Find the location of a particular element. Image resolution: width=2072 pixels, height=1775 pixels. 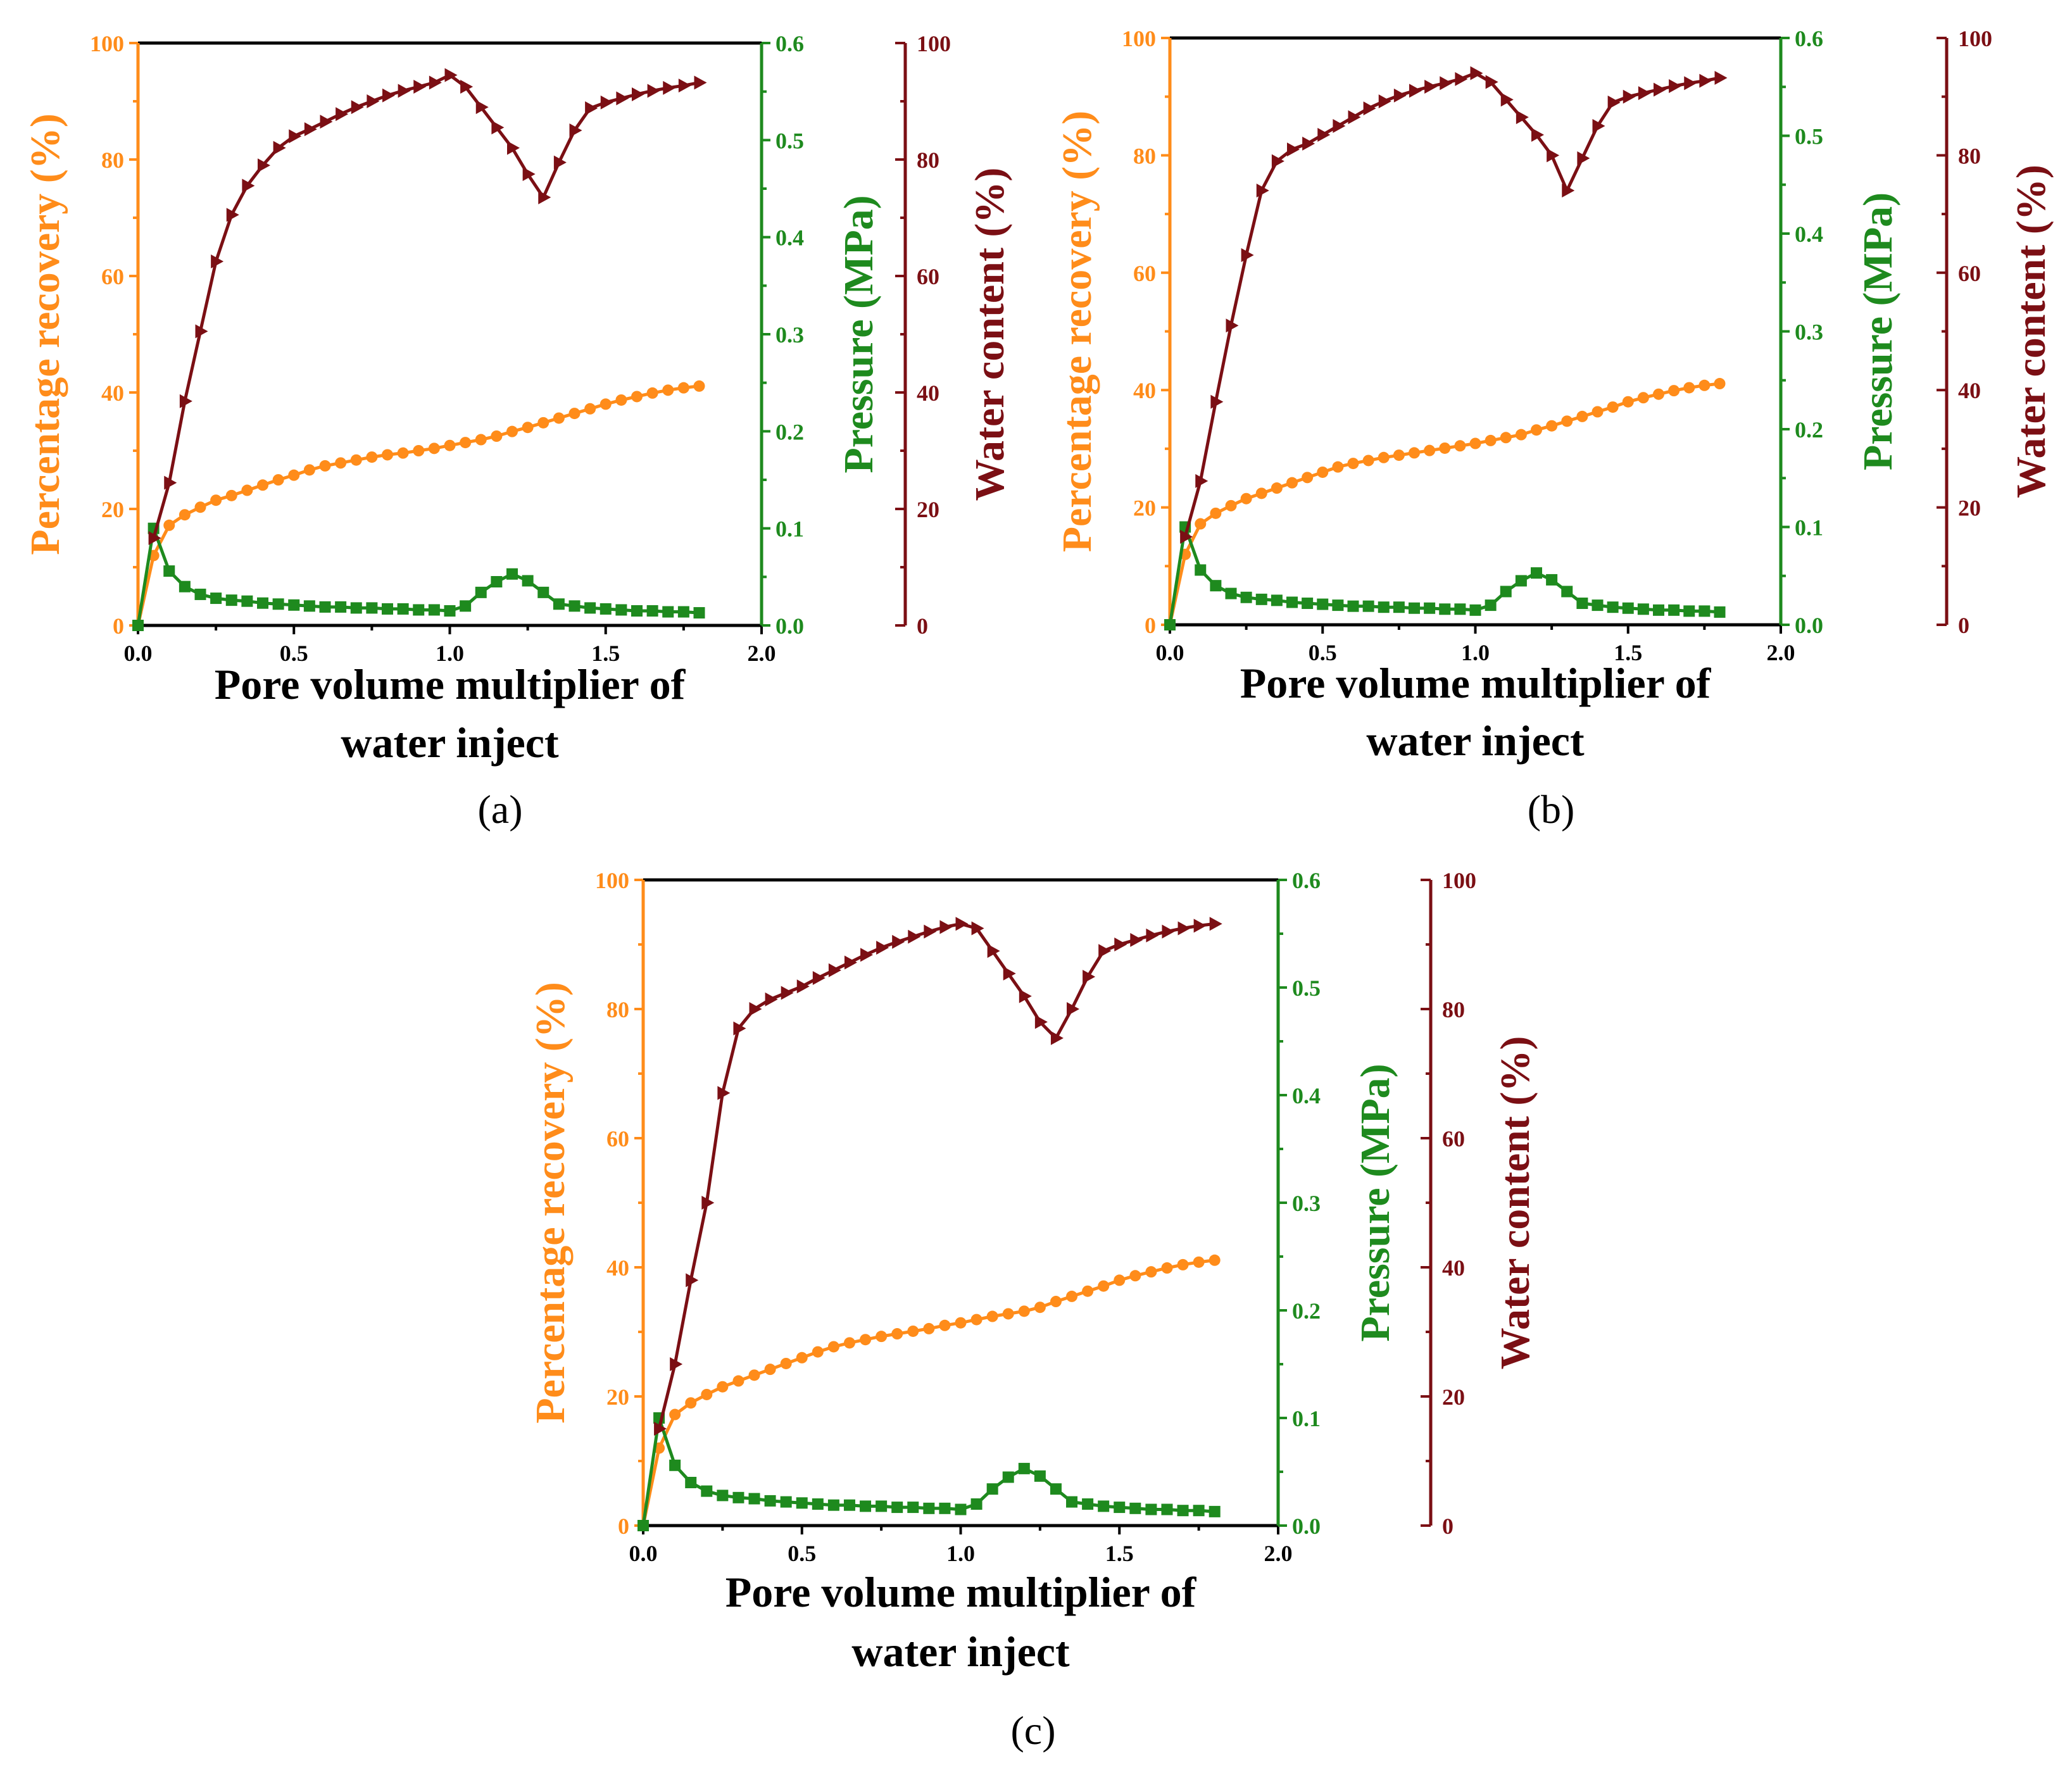

recovery-tick-label: 60 is located at coordinates (1144, 273).